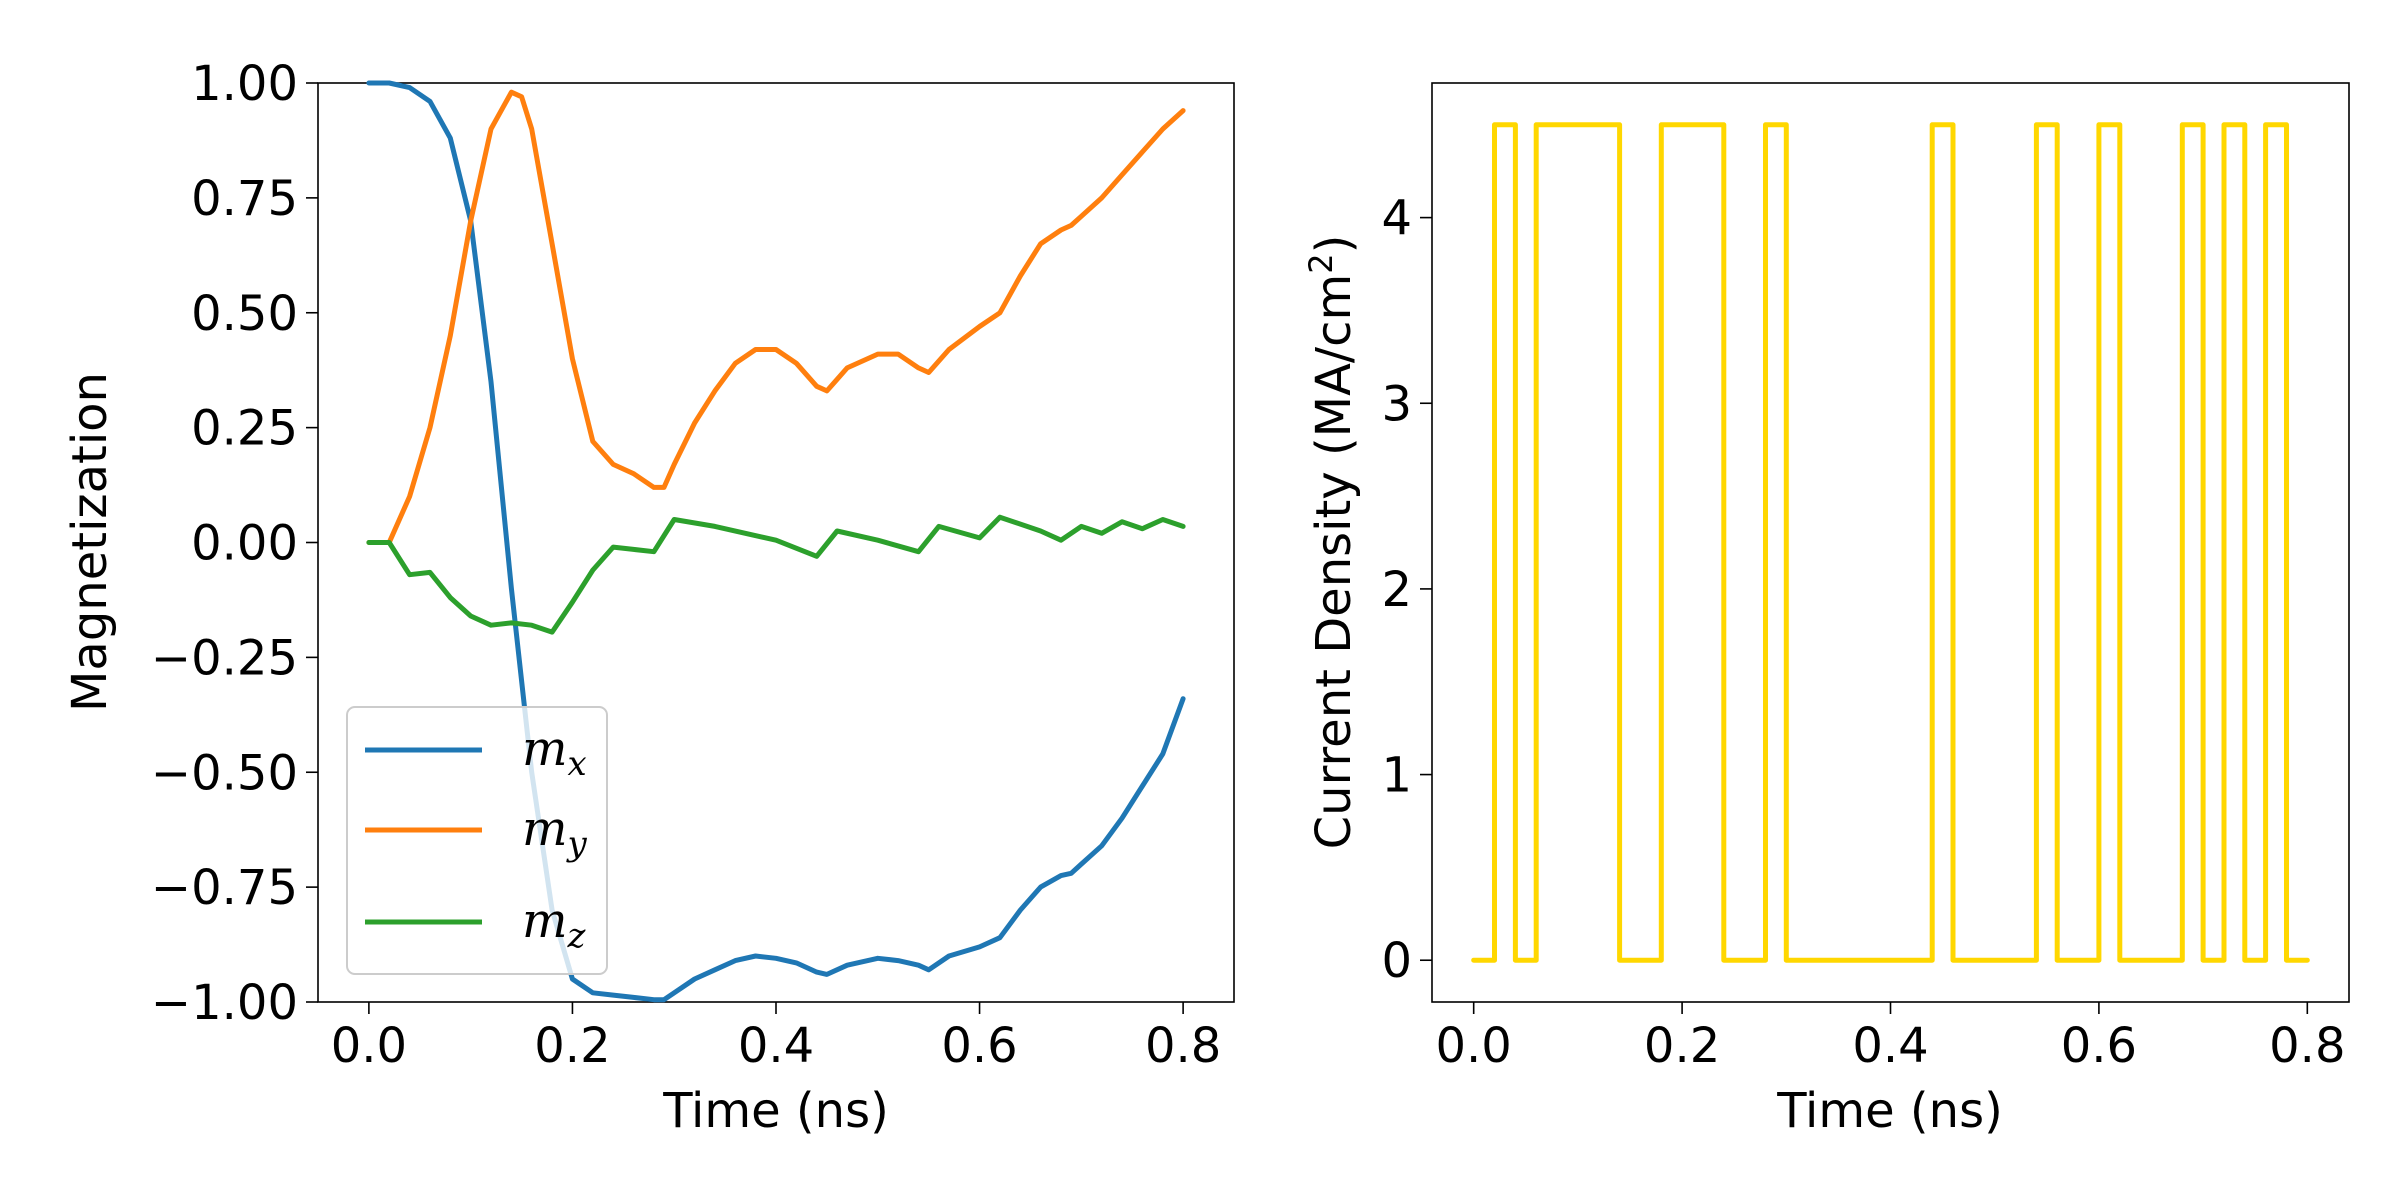 Image resolution: width=2400 pixels, height=1200 pixels. I want to click on magnetization-y-tick-label: 1.00, so click(244, 84).